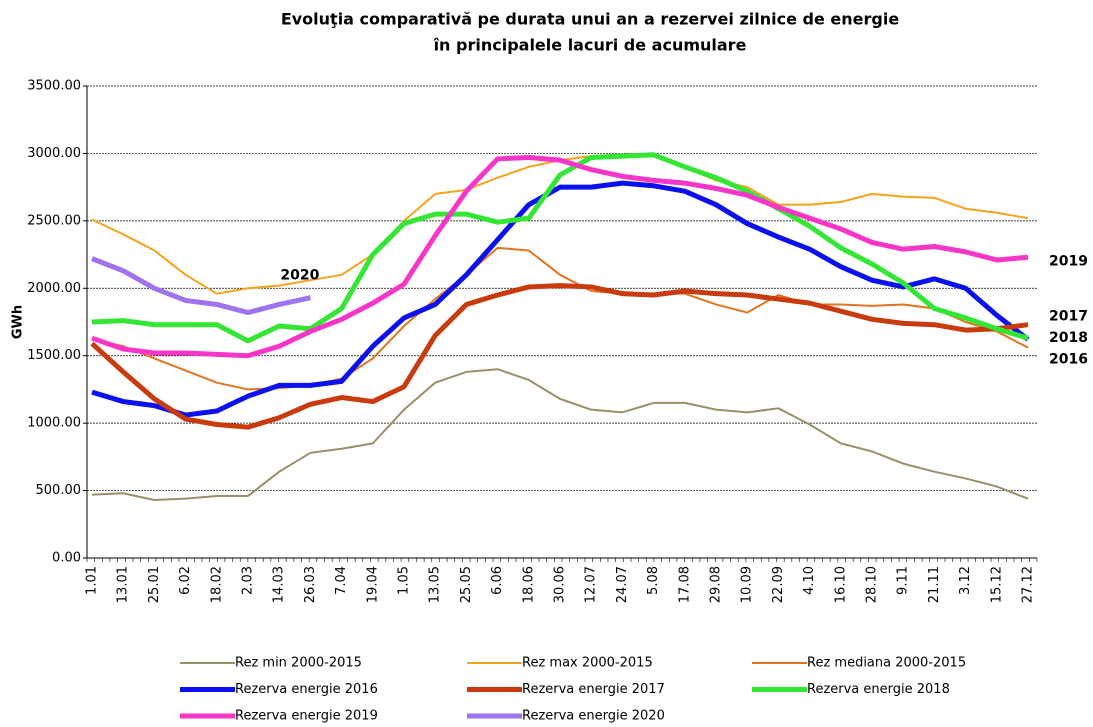  I want to click on x-tick-label: 22.09, so click(778, 584).